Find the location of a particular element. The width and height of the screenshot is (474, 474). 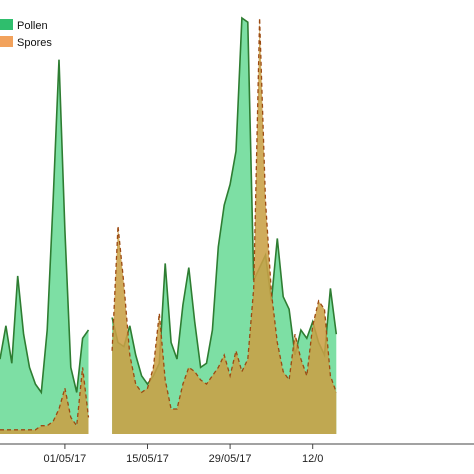

x-tick-label-4: 12/0 is located at coordinates (312, 459).